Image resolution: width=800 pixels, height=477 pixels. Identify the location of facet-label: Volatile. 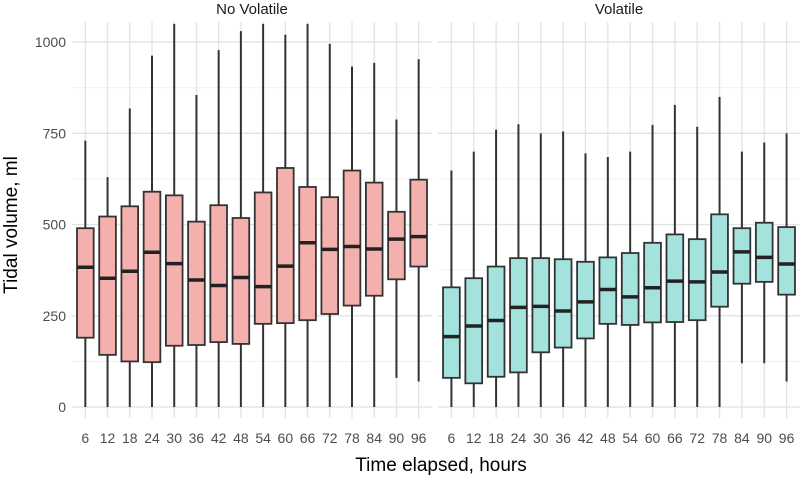
(619, 9).